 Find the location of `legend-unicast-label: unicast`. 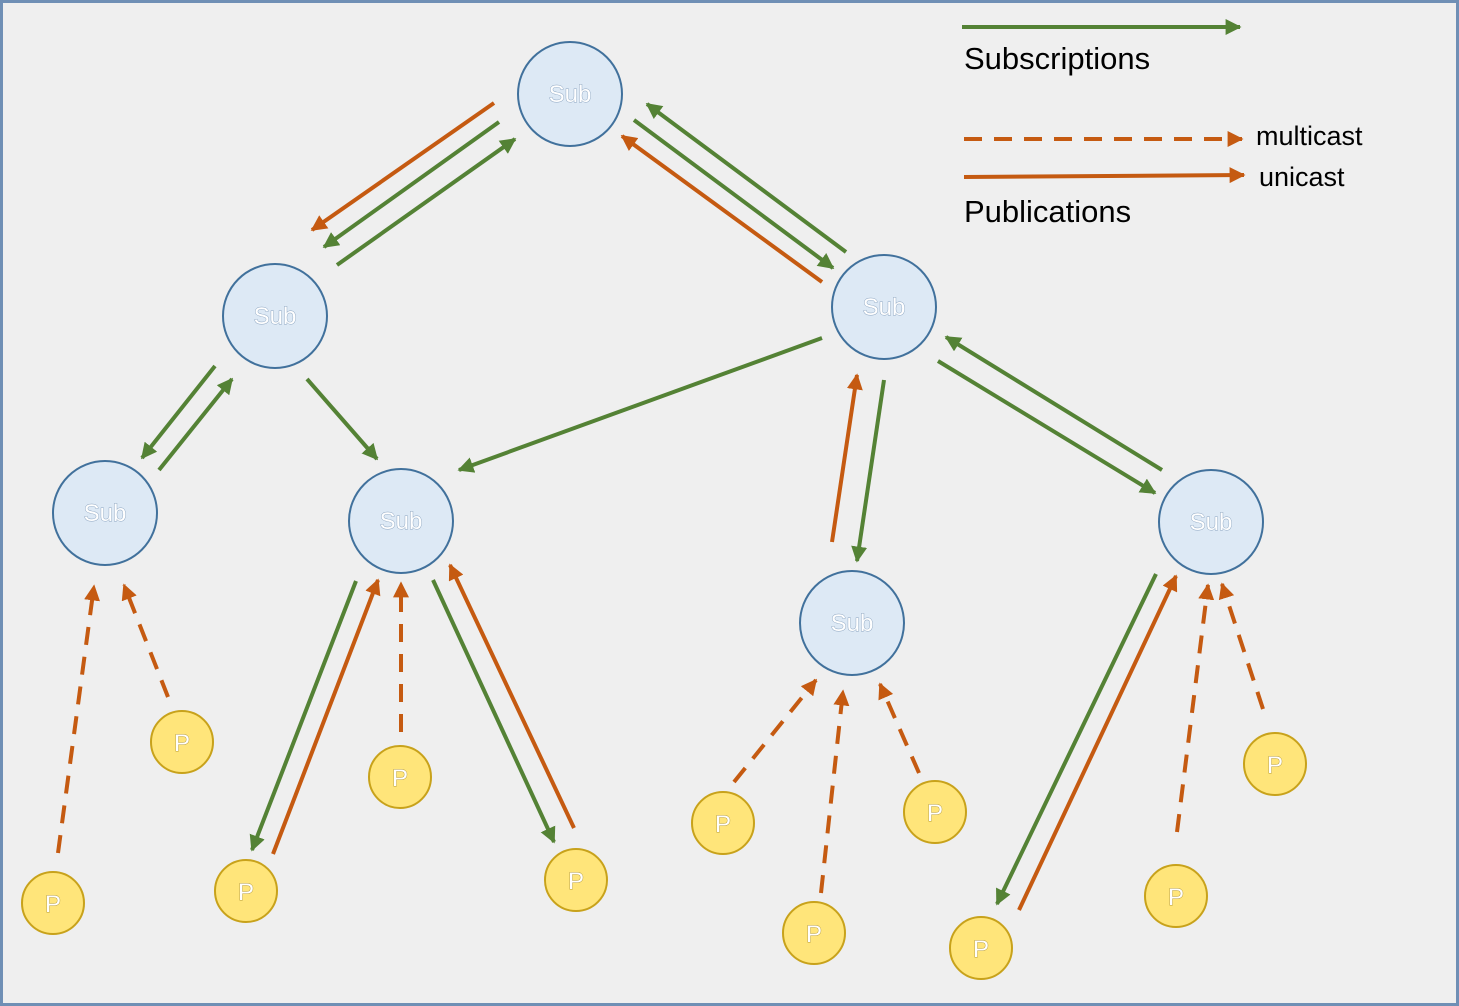

legend-unicast-label: unicast is located at coordinates (1302, 177).